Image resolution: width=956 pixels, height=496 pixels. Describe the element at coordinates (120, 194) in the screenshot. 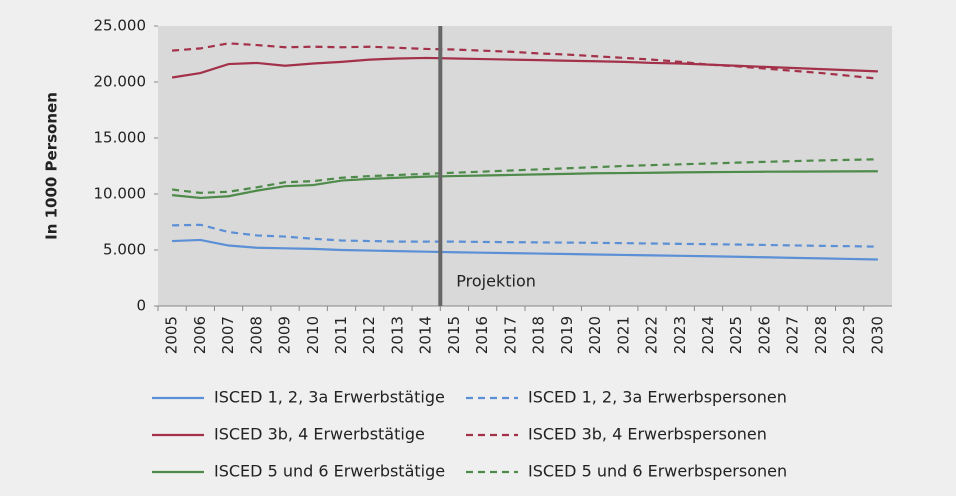

I see `y-tick-label: 10.000` at that location.